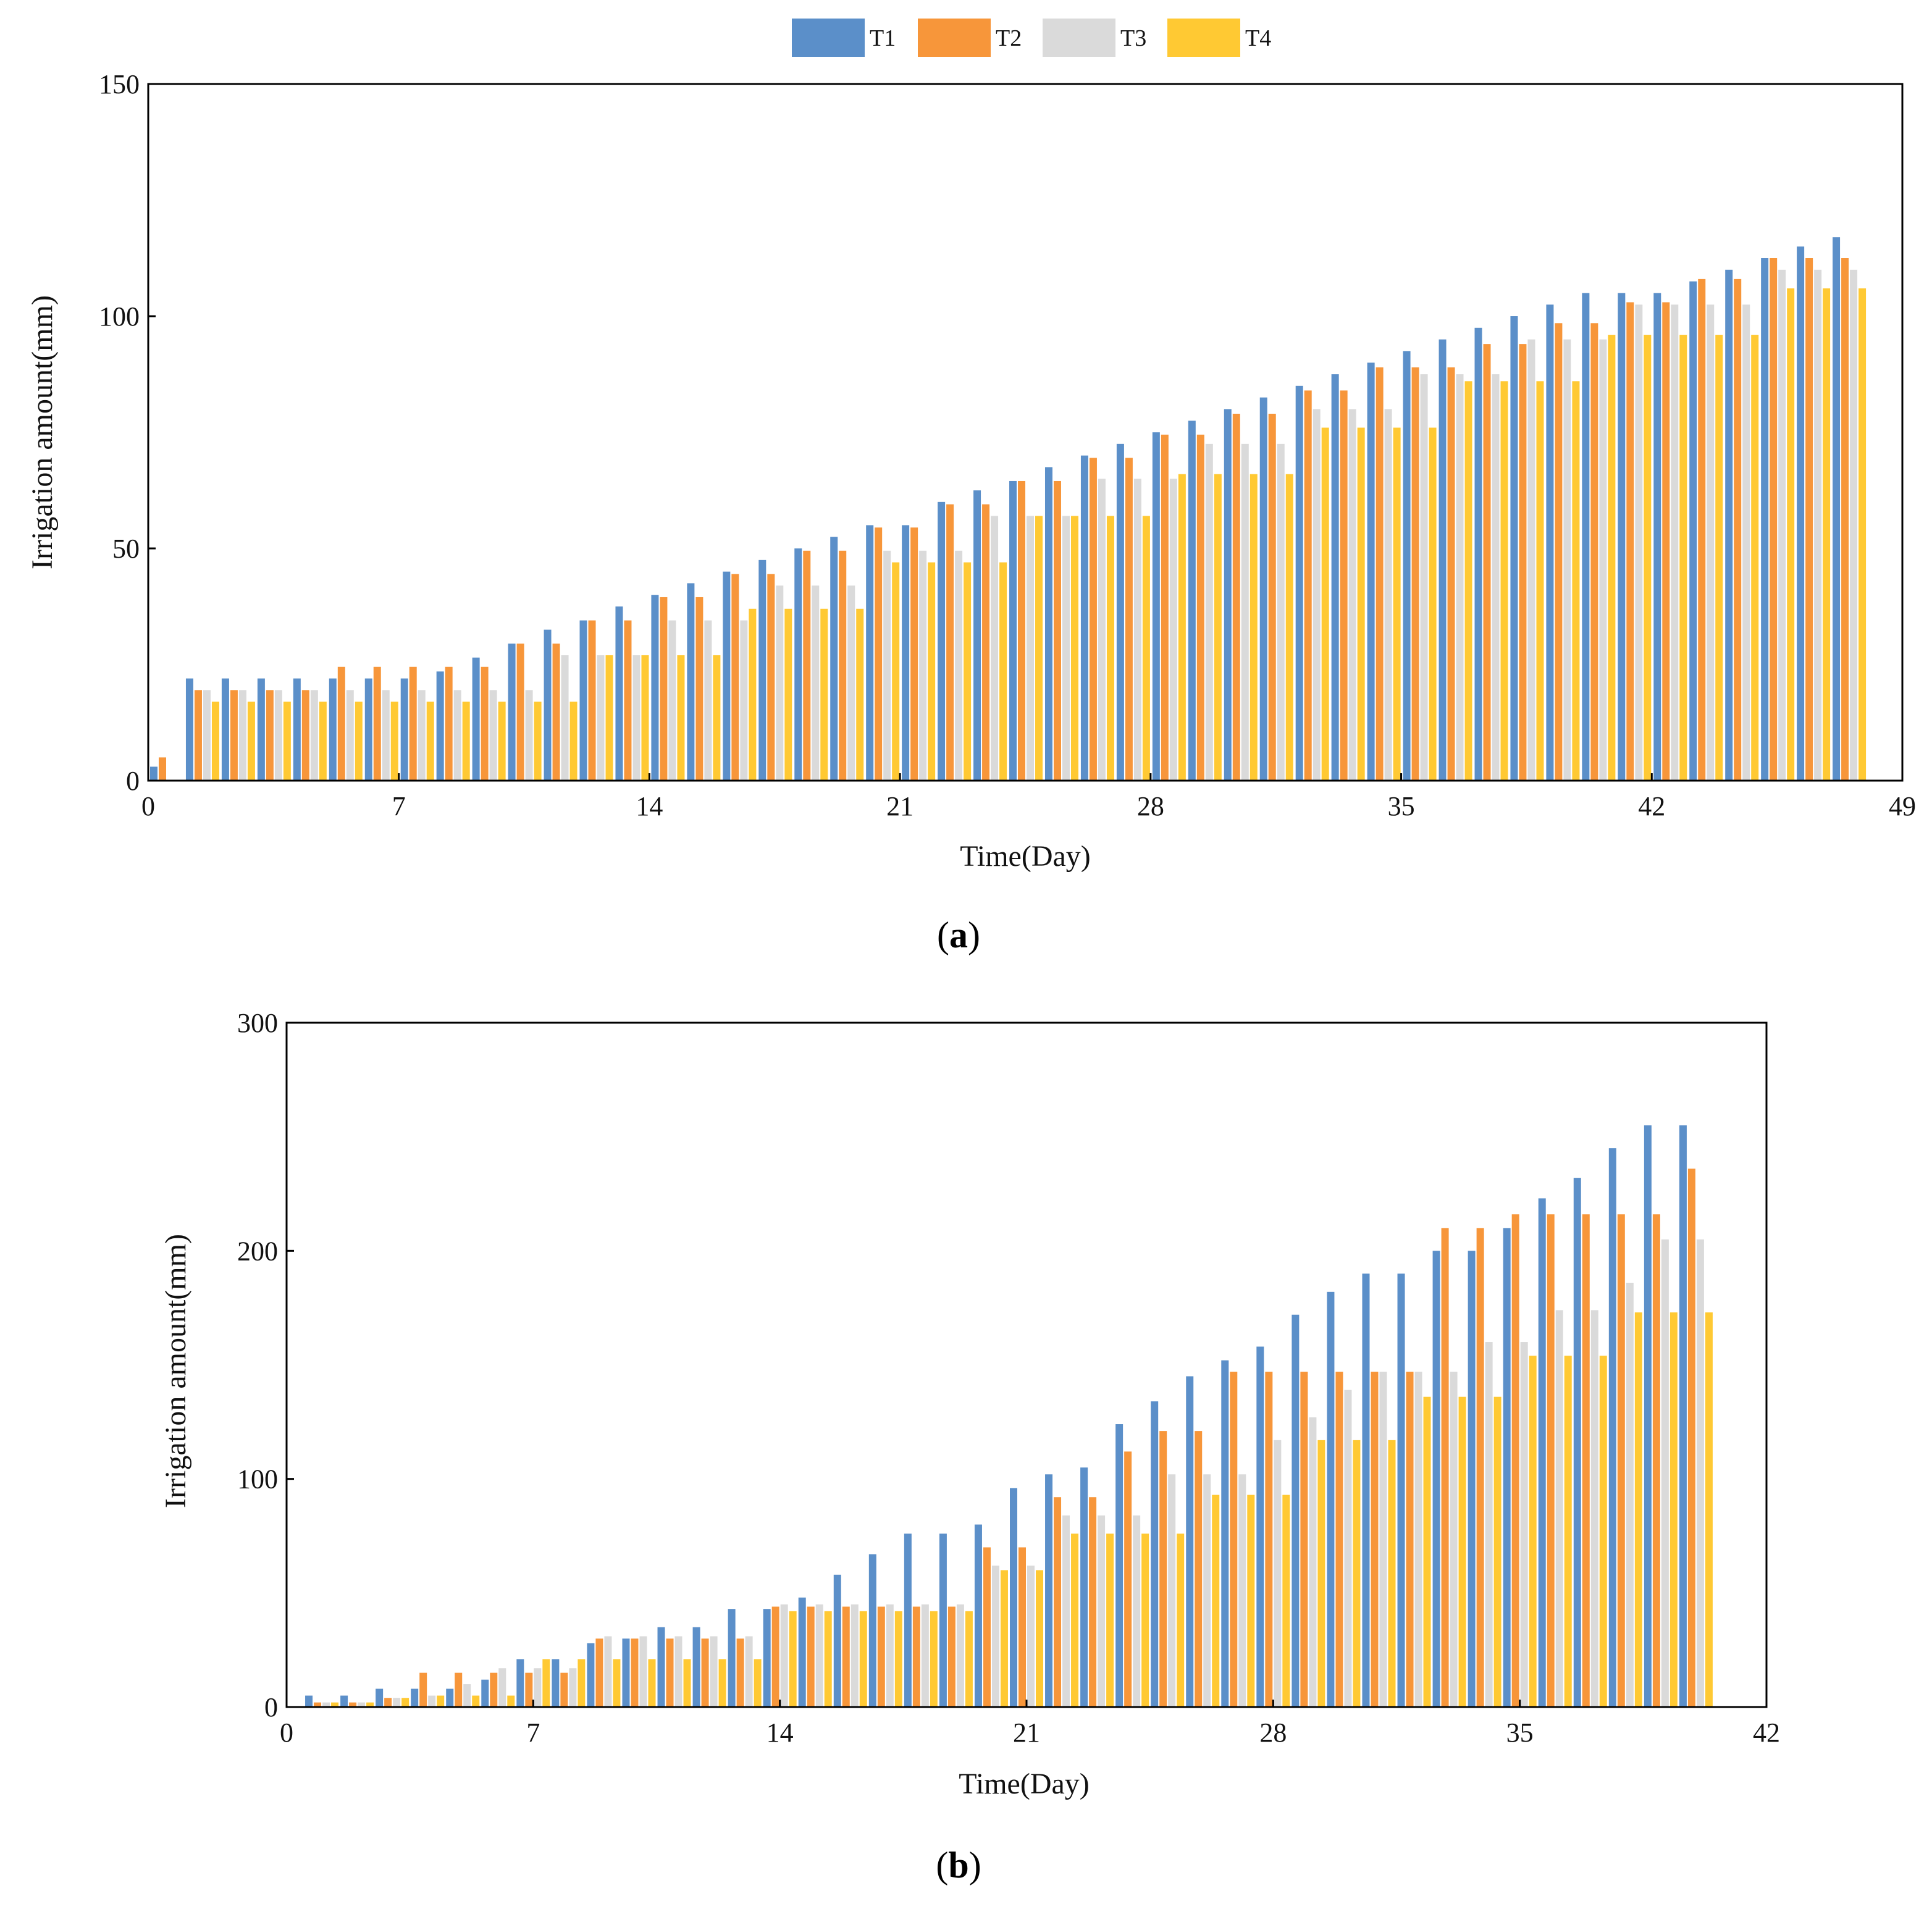 The image size is (1932, 1917). What do you see at coordinates (1903, 806) in the screenshot?
I see `x-tick-label: 49` at bounding box center [1903, 806].